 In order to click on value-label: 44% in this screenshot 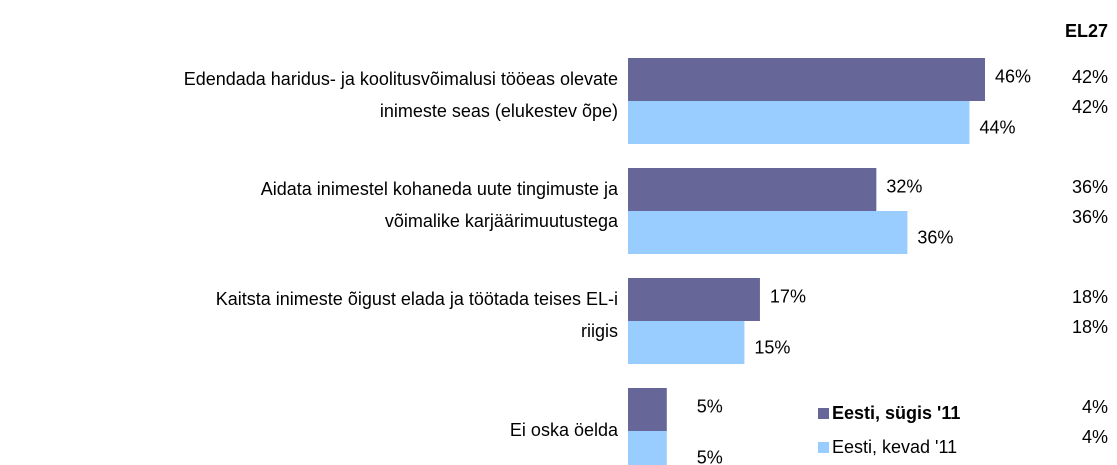, I will do `click(997, 127)`.